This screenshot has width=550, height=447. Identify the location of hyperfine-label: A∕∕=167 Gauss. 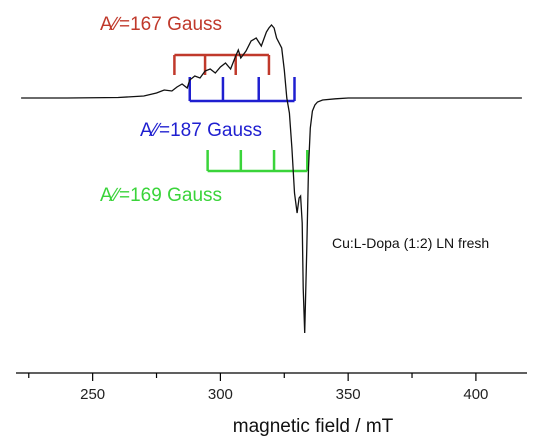
(161, 24).